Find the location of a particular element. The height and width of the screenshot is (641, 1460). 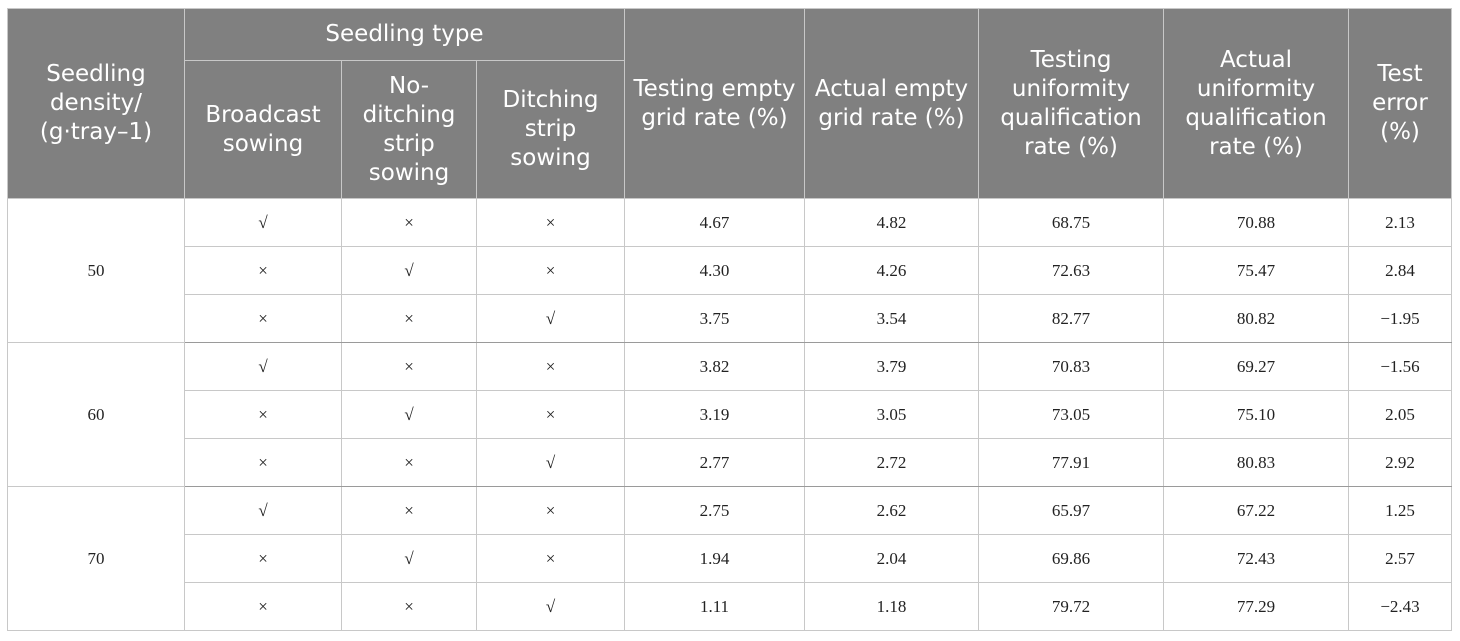

testing-empty-cell: 3.82 is located at coordinates (714, 366).